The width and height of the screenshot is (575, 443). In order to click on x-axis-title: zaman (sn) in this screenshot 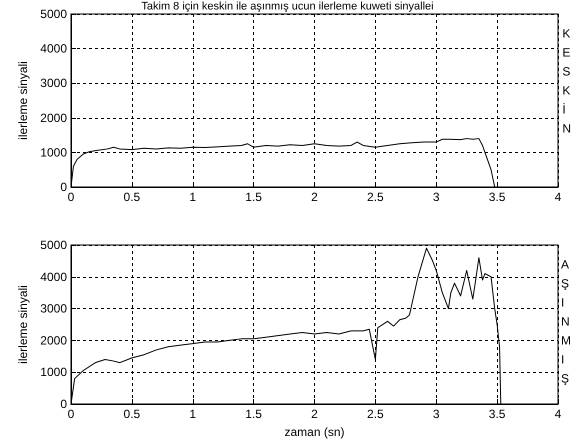, I will do `click(314, 432)`.